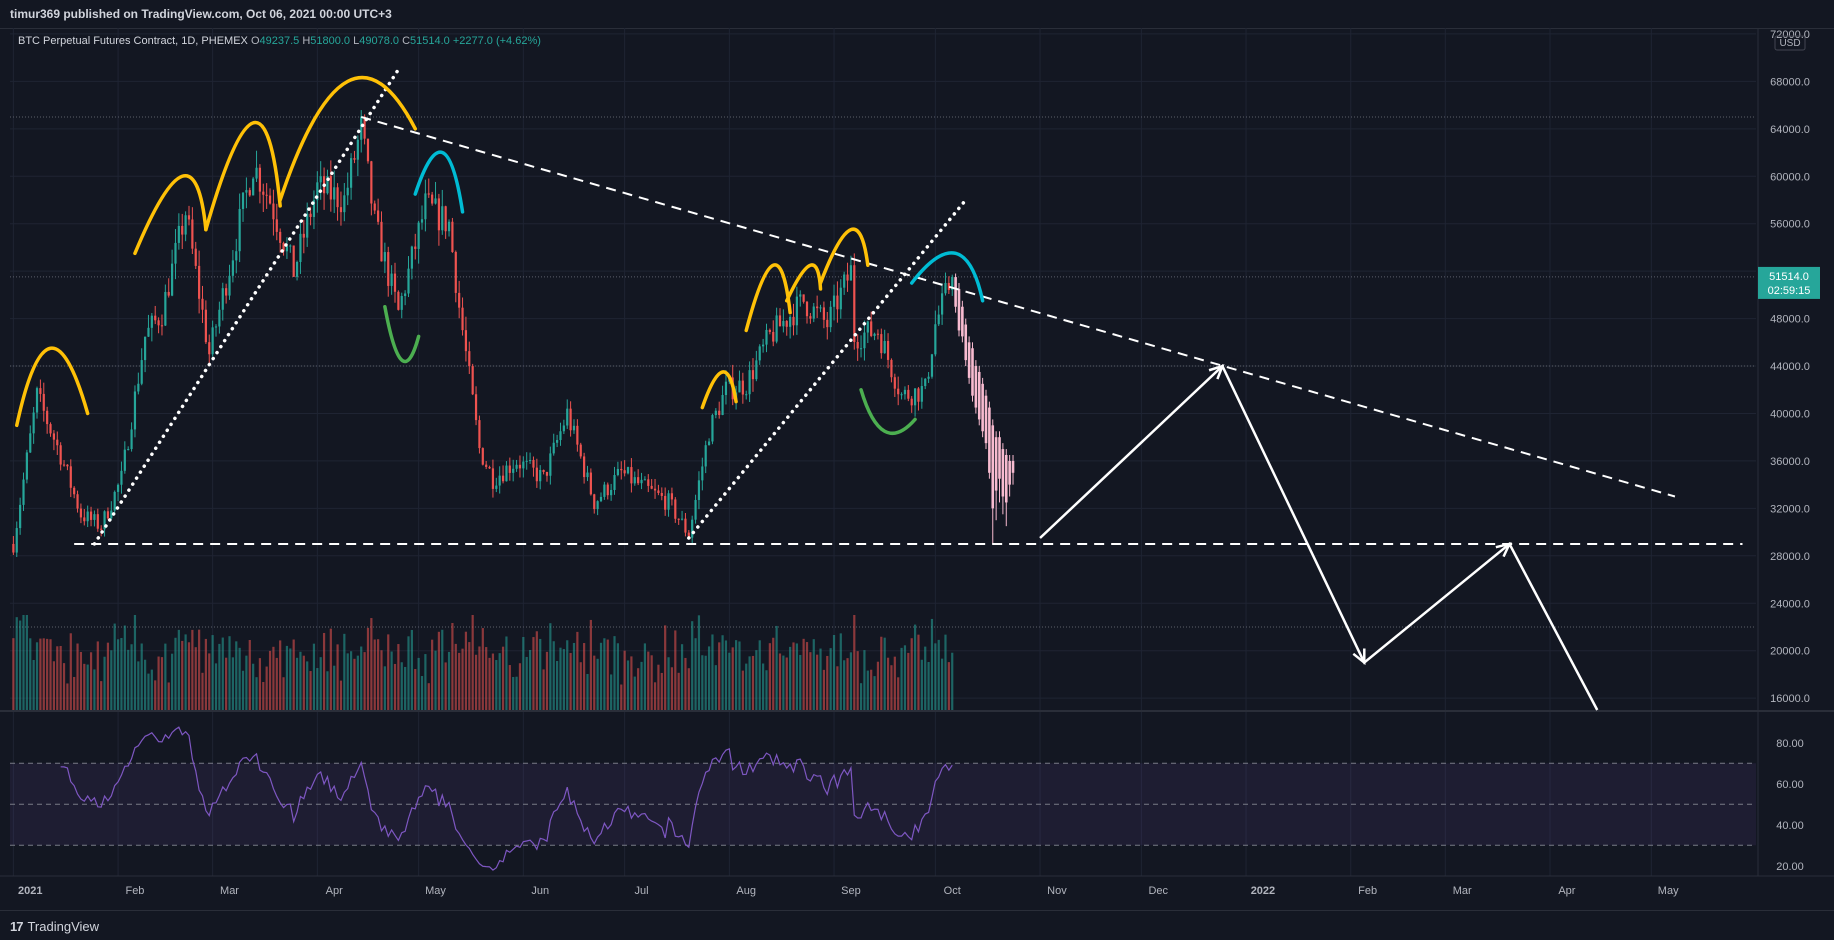 Image resolution: width=1834 pixels, height=940 pixels. What do you see at coordinates (506, 798) in the screenshot?
I see `rsi-series` at bounding box center [506, 798].